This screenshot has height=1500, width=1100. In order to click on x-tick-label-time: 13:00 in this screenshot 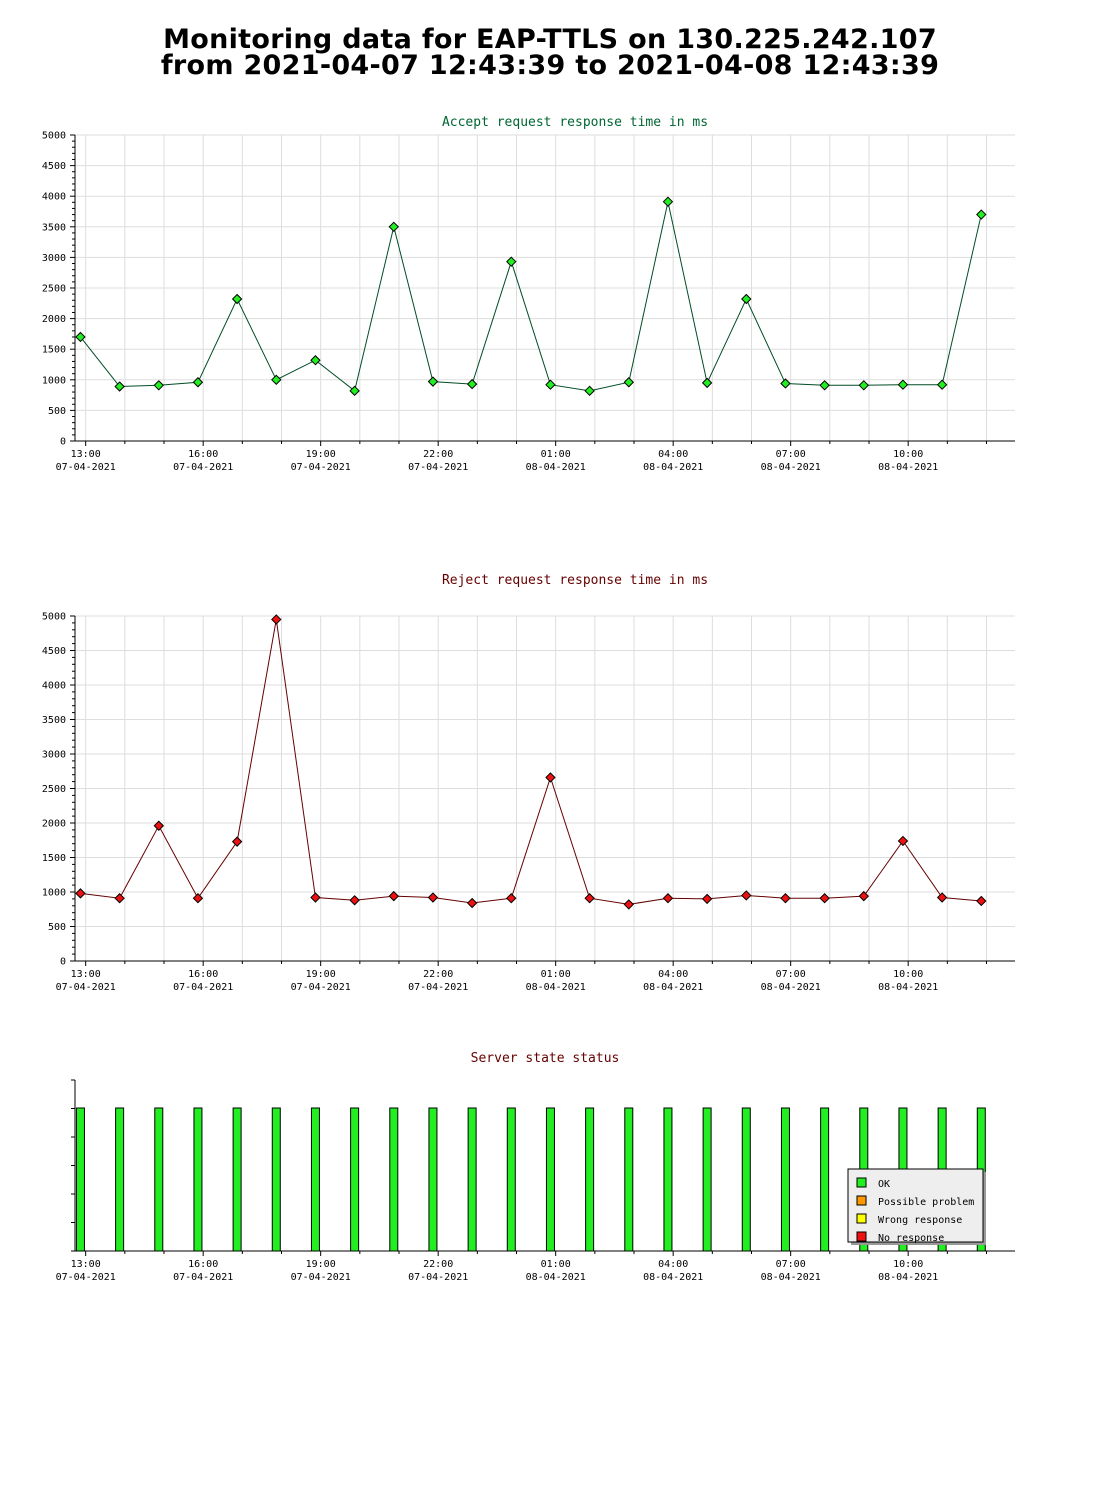, I will do `click(86, 454)`.